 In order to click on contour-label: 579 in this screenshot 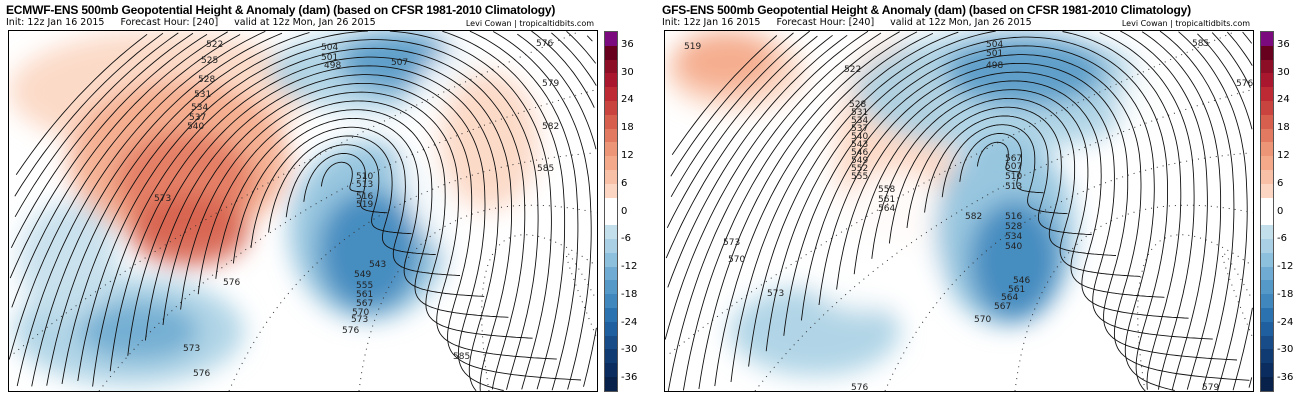, I will do `click(550, 84)`.